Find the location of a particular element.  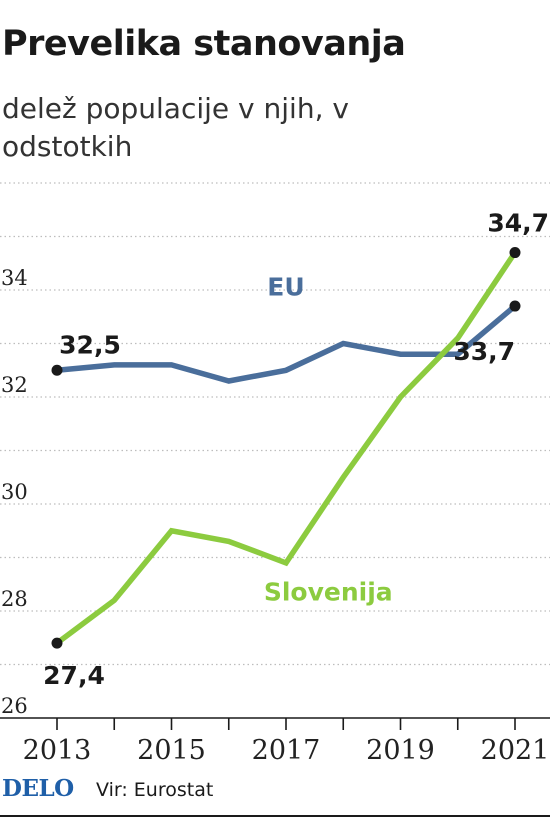

y-tick-label: 28 is located at coordinates (14, 599).